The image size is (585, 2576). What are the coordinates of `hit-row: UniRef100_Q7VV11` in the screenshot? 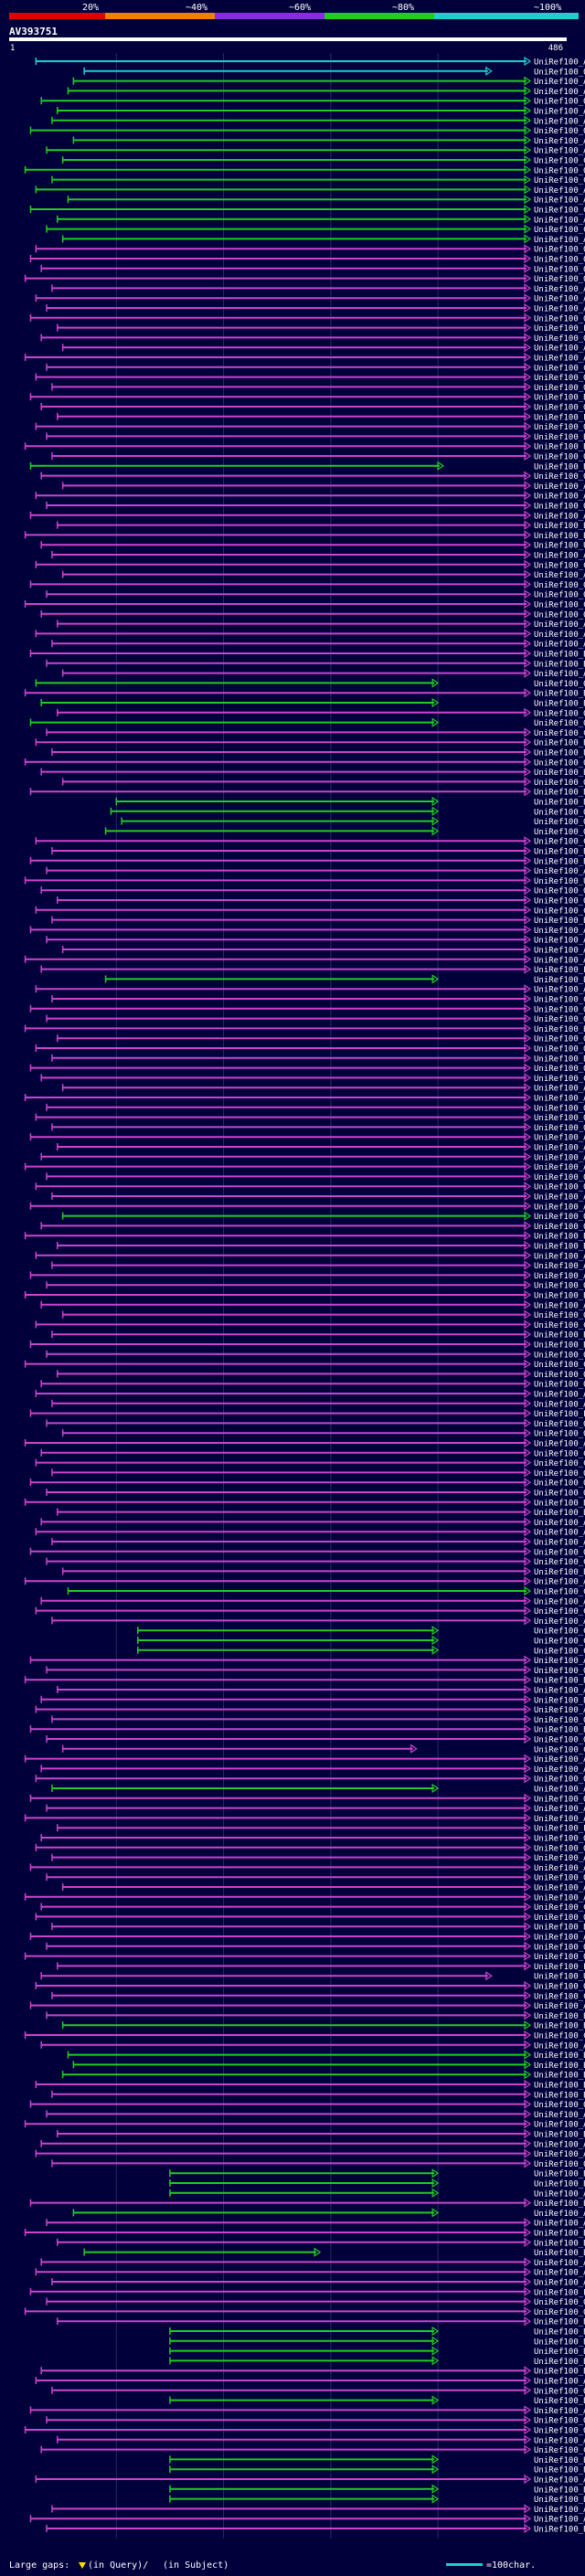 It's located at (307, 2105).